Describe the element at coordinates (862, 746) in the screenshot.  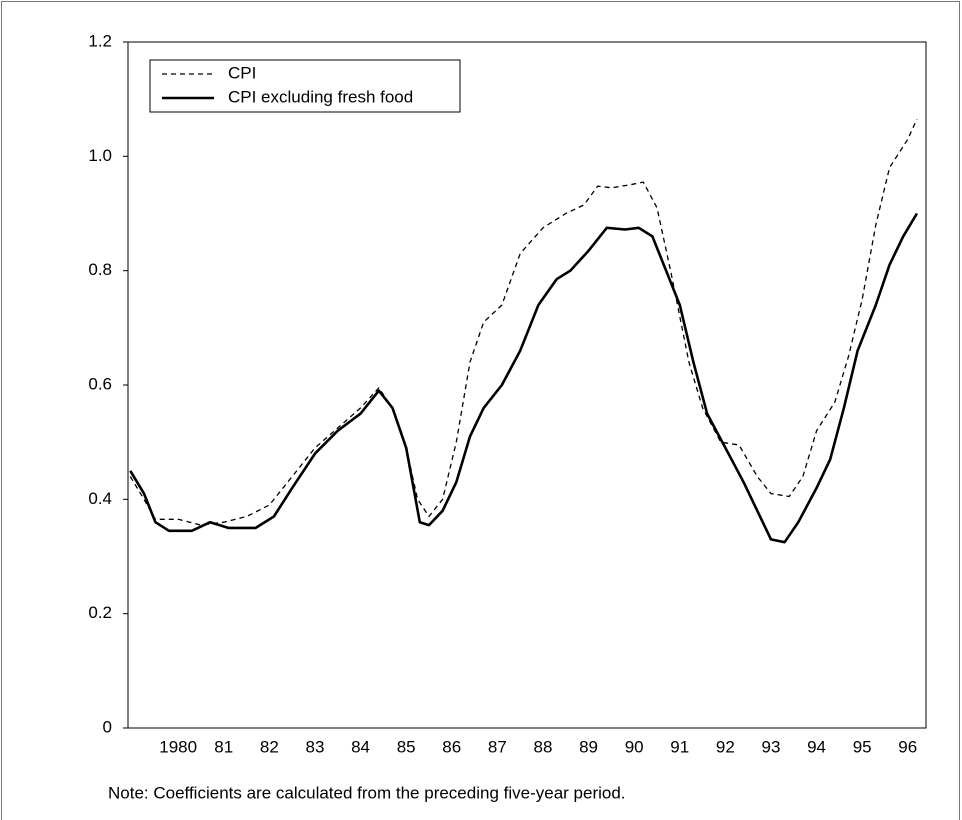
I see `x-tick-label: 95` at that location.